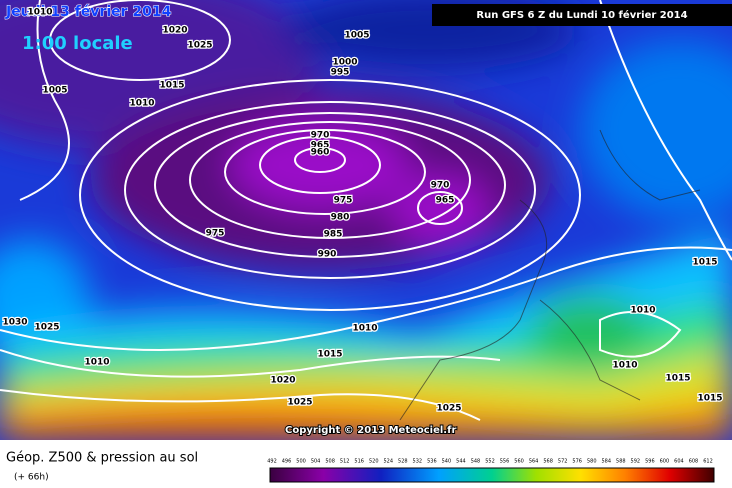 This screenshot has width=732, height=488. What do you see at coordinates (563, 462) in the screenshot?
I see `scale-label: 572` at bounding box center [563, 462].